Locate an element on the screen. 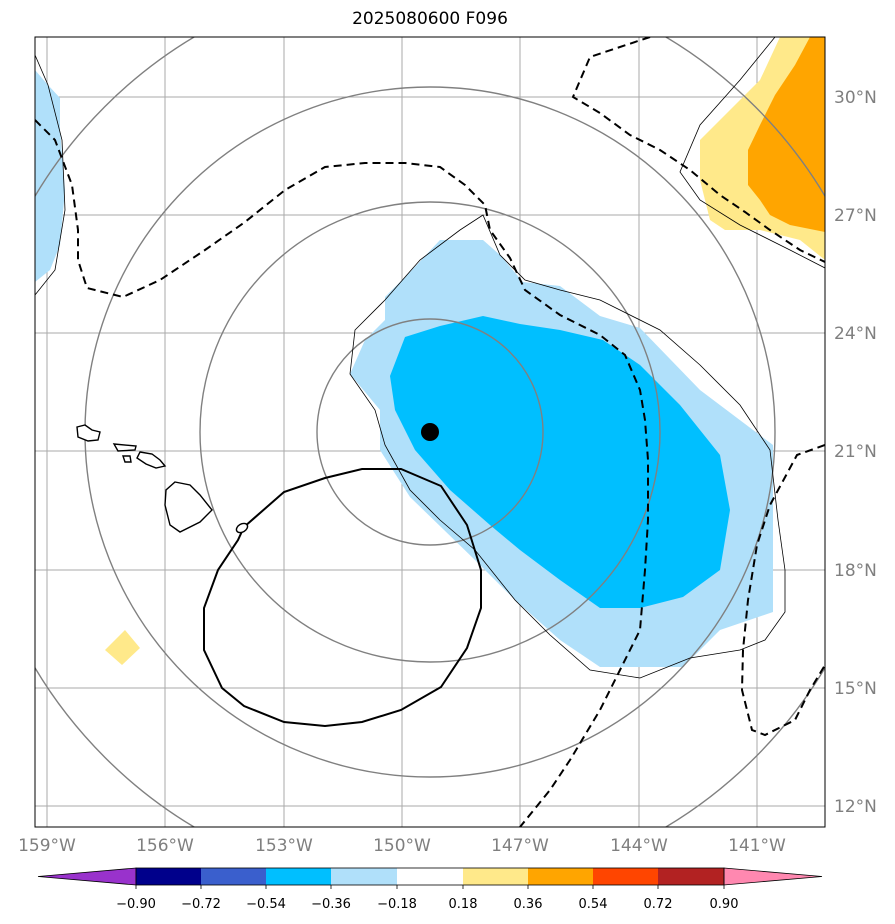 This screenshot has height=924, width=895. small-island-marker is located at coordinates (242, 528).